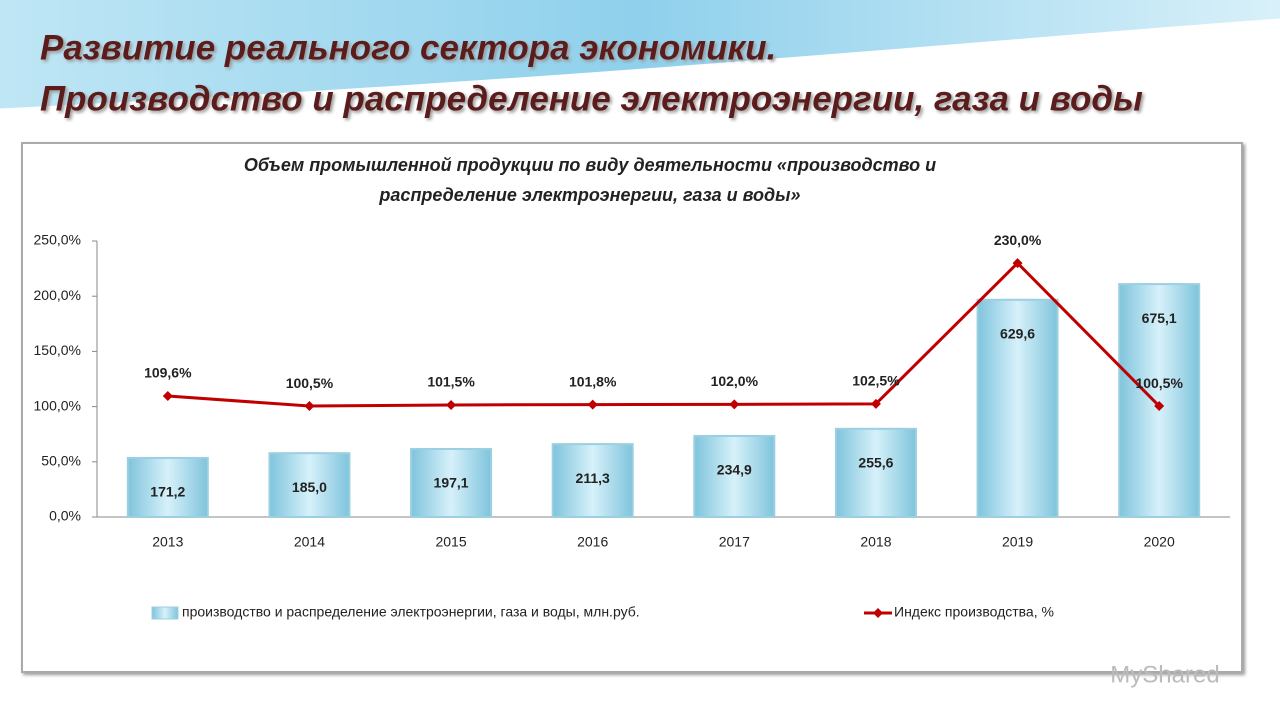 This screenshot has height=725, width=1280. I want to click on line-label: 230,0%, so click(1018, 240).